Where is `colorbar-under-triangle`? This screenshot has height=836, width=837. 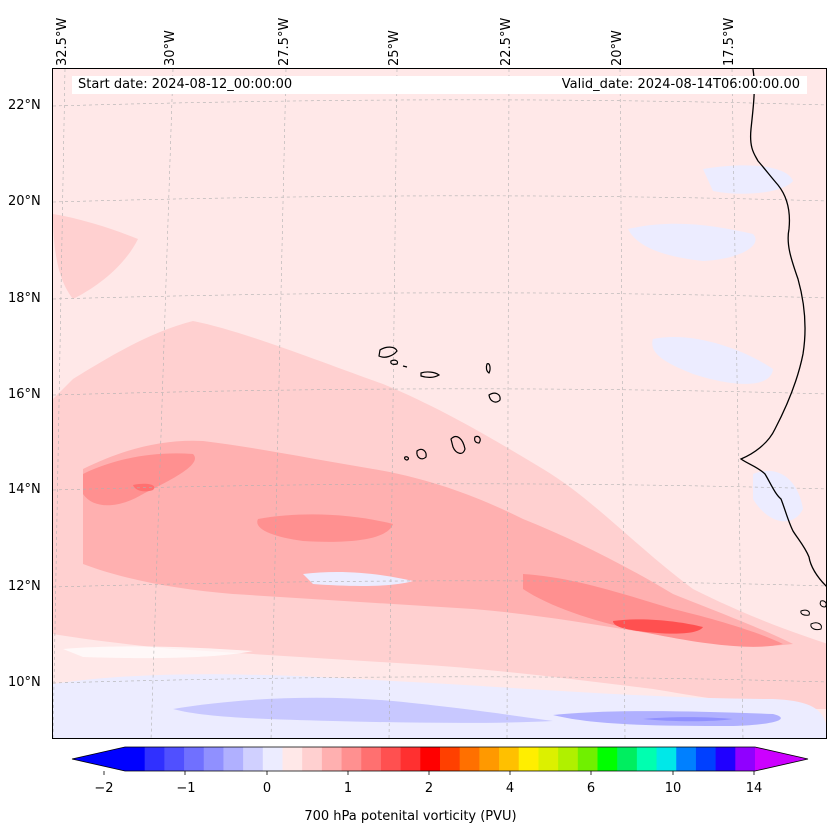 colorbar-under-triangle is located at coordinates (98, 759).